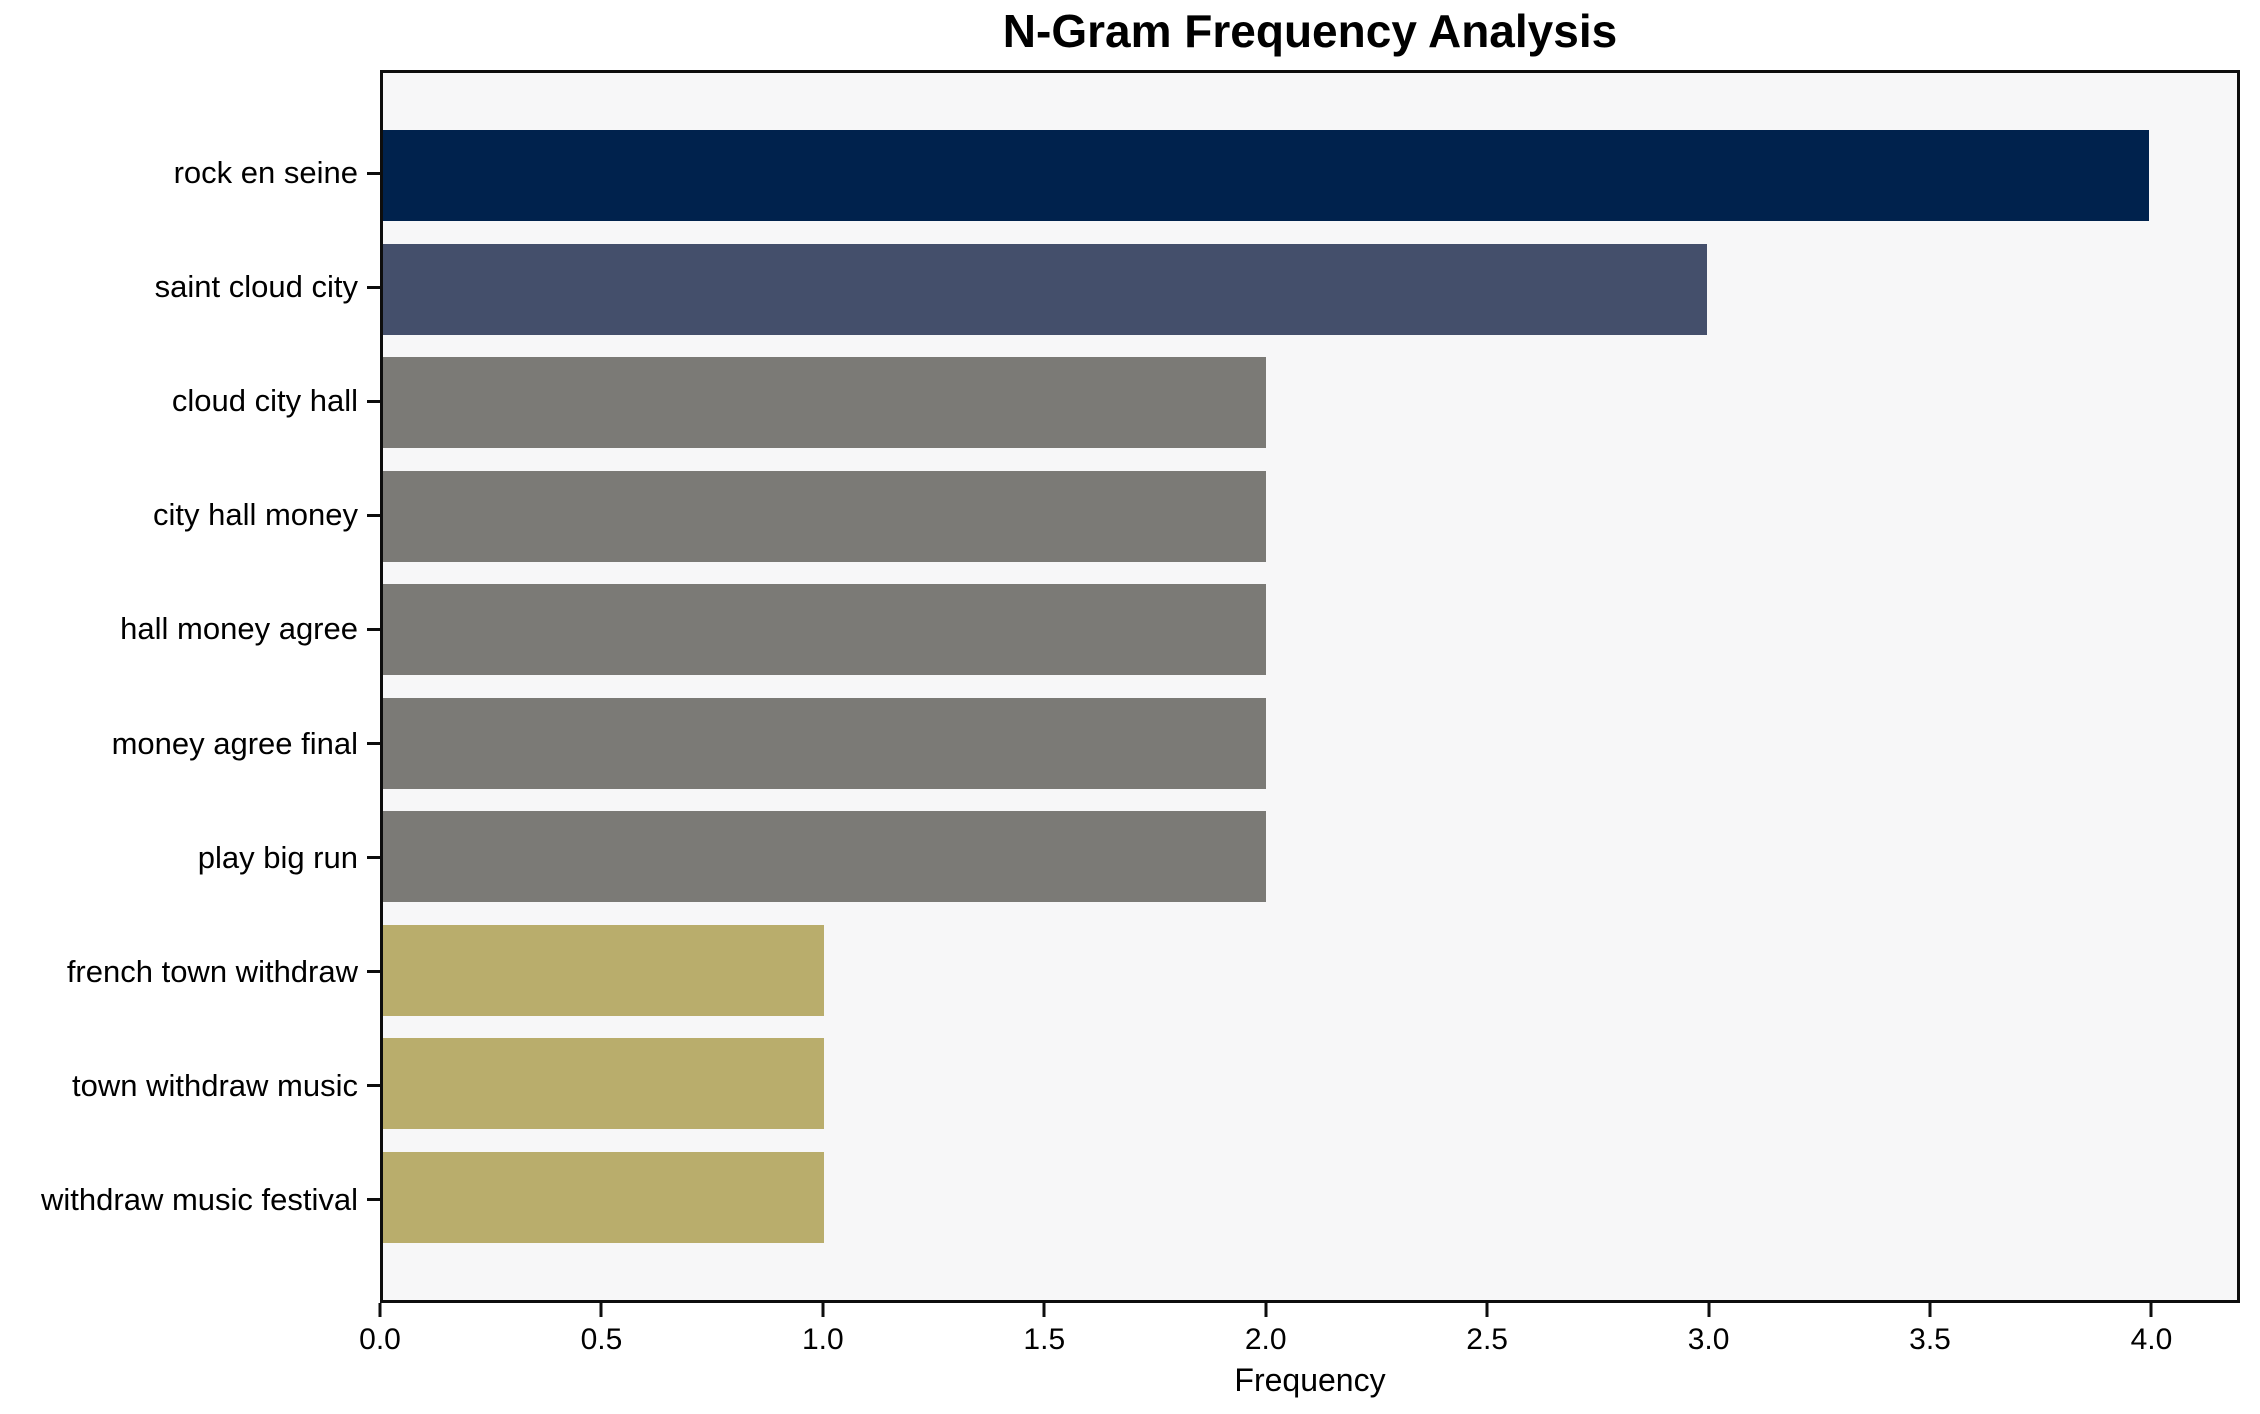 The width and height of the screenshot is (2260, 1414). I want to click on y-tick-label: town withdraw music, so click(215, 1085).